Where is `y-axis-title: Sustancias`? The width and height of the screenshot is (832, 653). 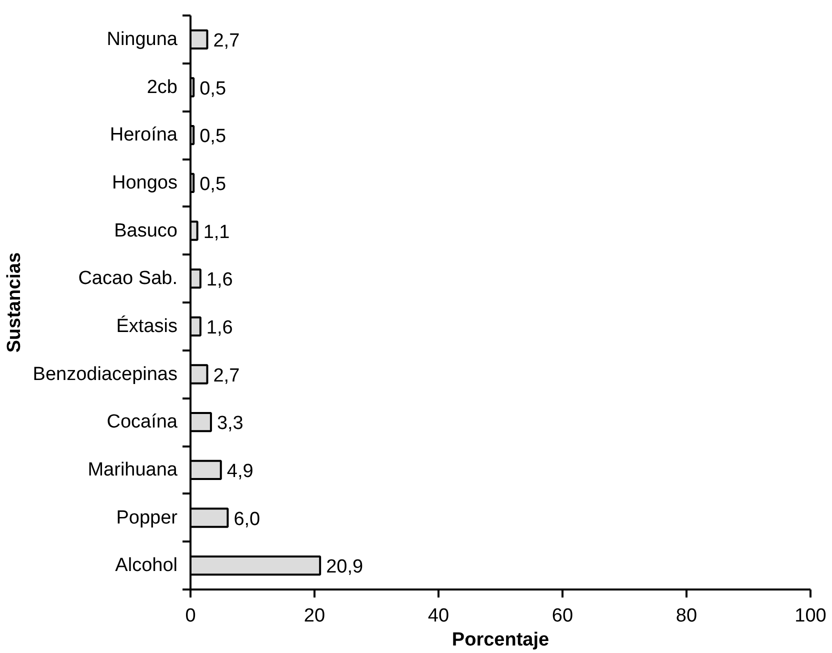
y-axis-title: Sustancias is located at coordinates (14, 302).